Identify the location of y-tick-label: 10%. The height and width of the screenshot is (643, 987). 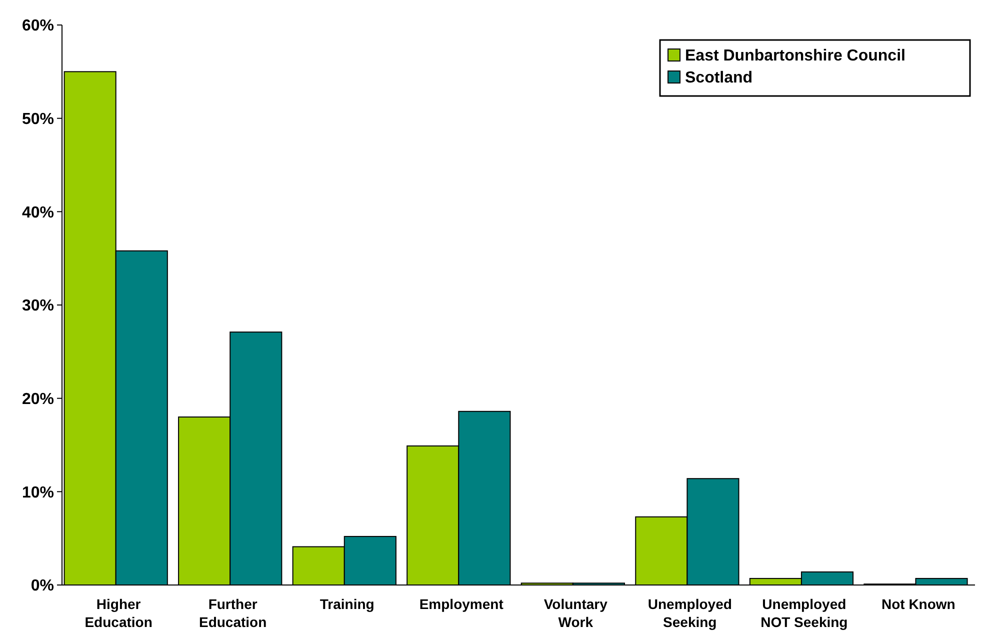
(38, 493).